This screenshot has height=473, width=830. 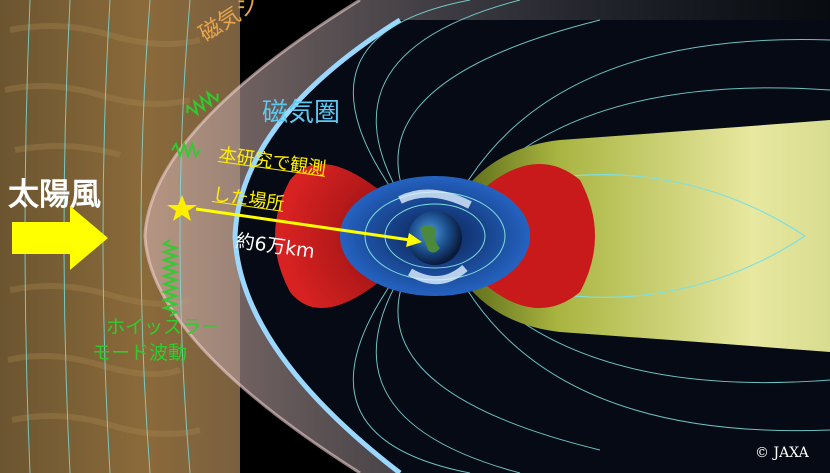 I want to click on magnetosphere-label: 磁気圏, so click(x=301, y=113).